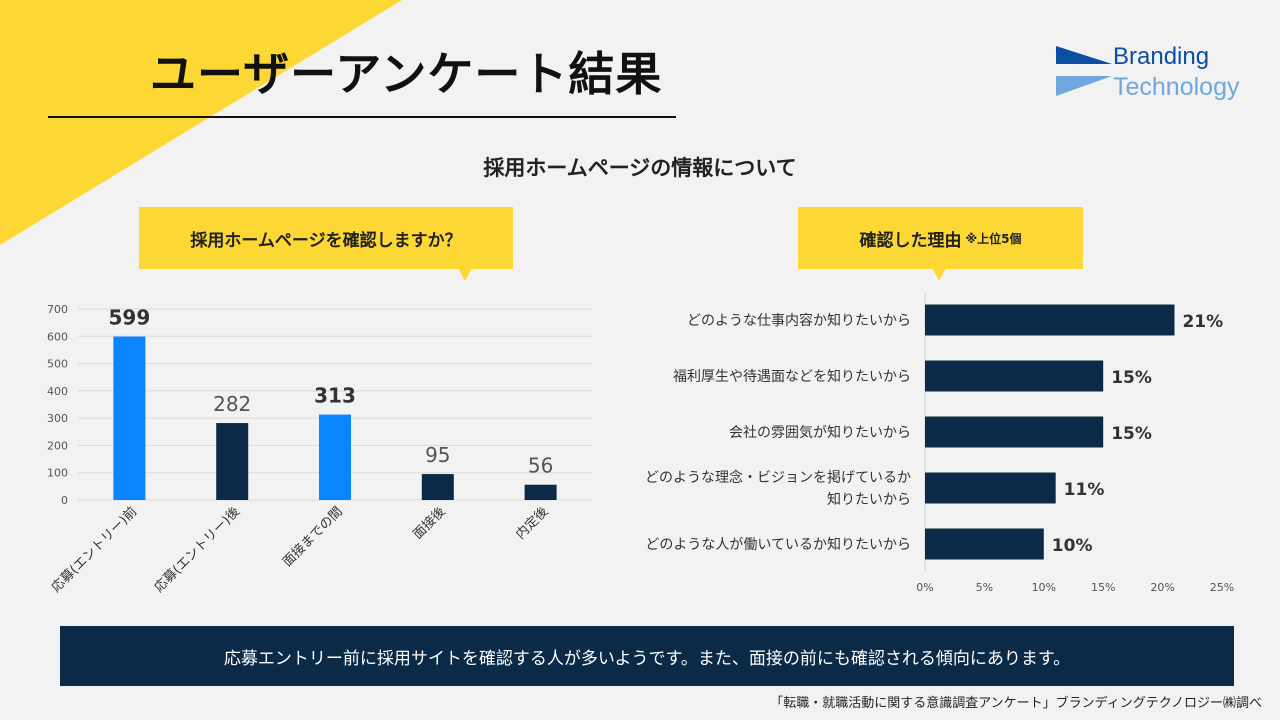  What do you see at coordinates (869, 499) in the screenshot?
I see `y-category-label: 知りたいから` at bounding box center [869, 499].